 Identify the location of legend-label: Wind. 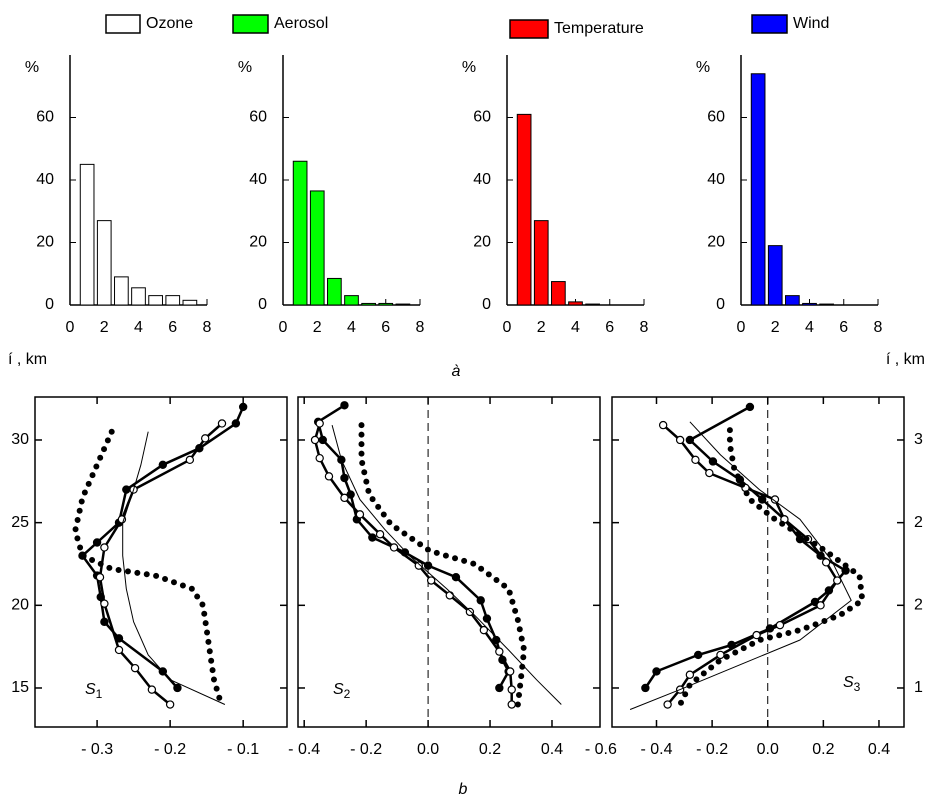
(811, 23).